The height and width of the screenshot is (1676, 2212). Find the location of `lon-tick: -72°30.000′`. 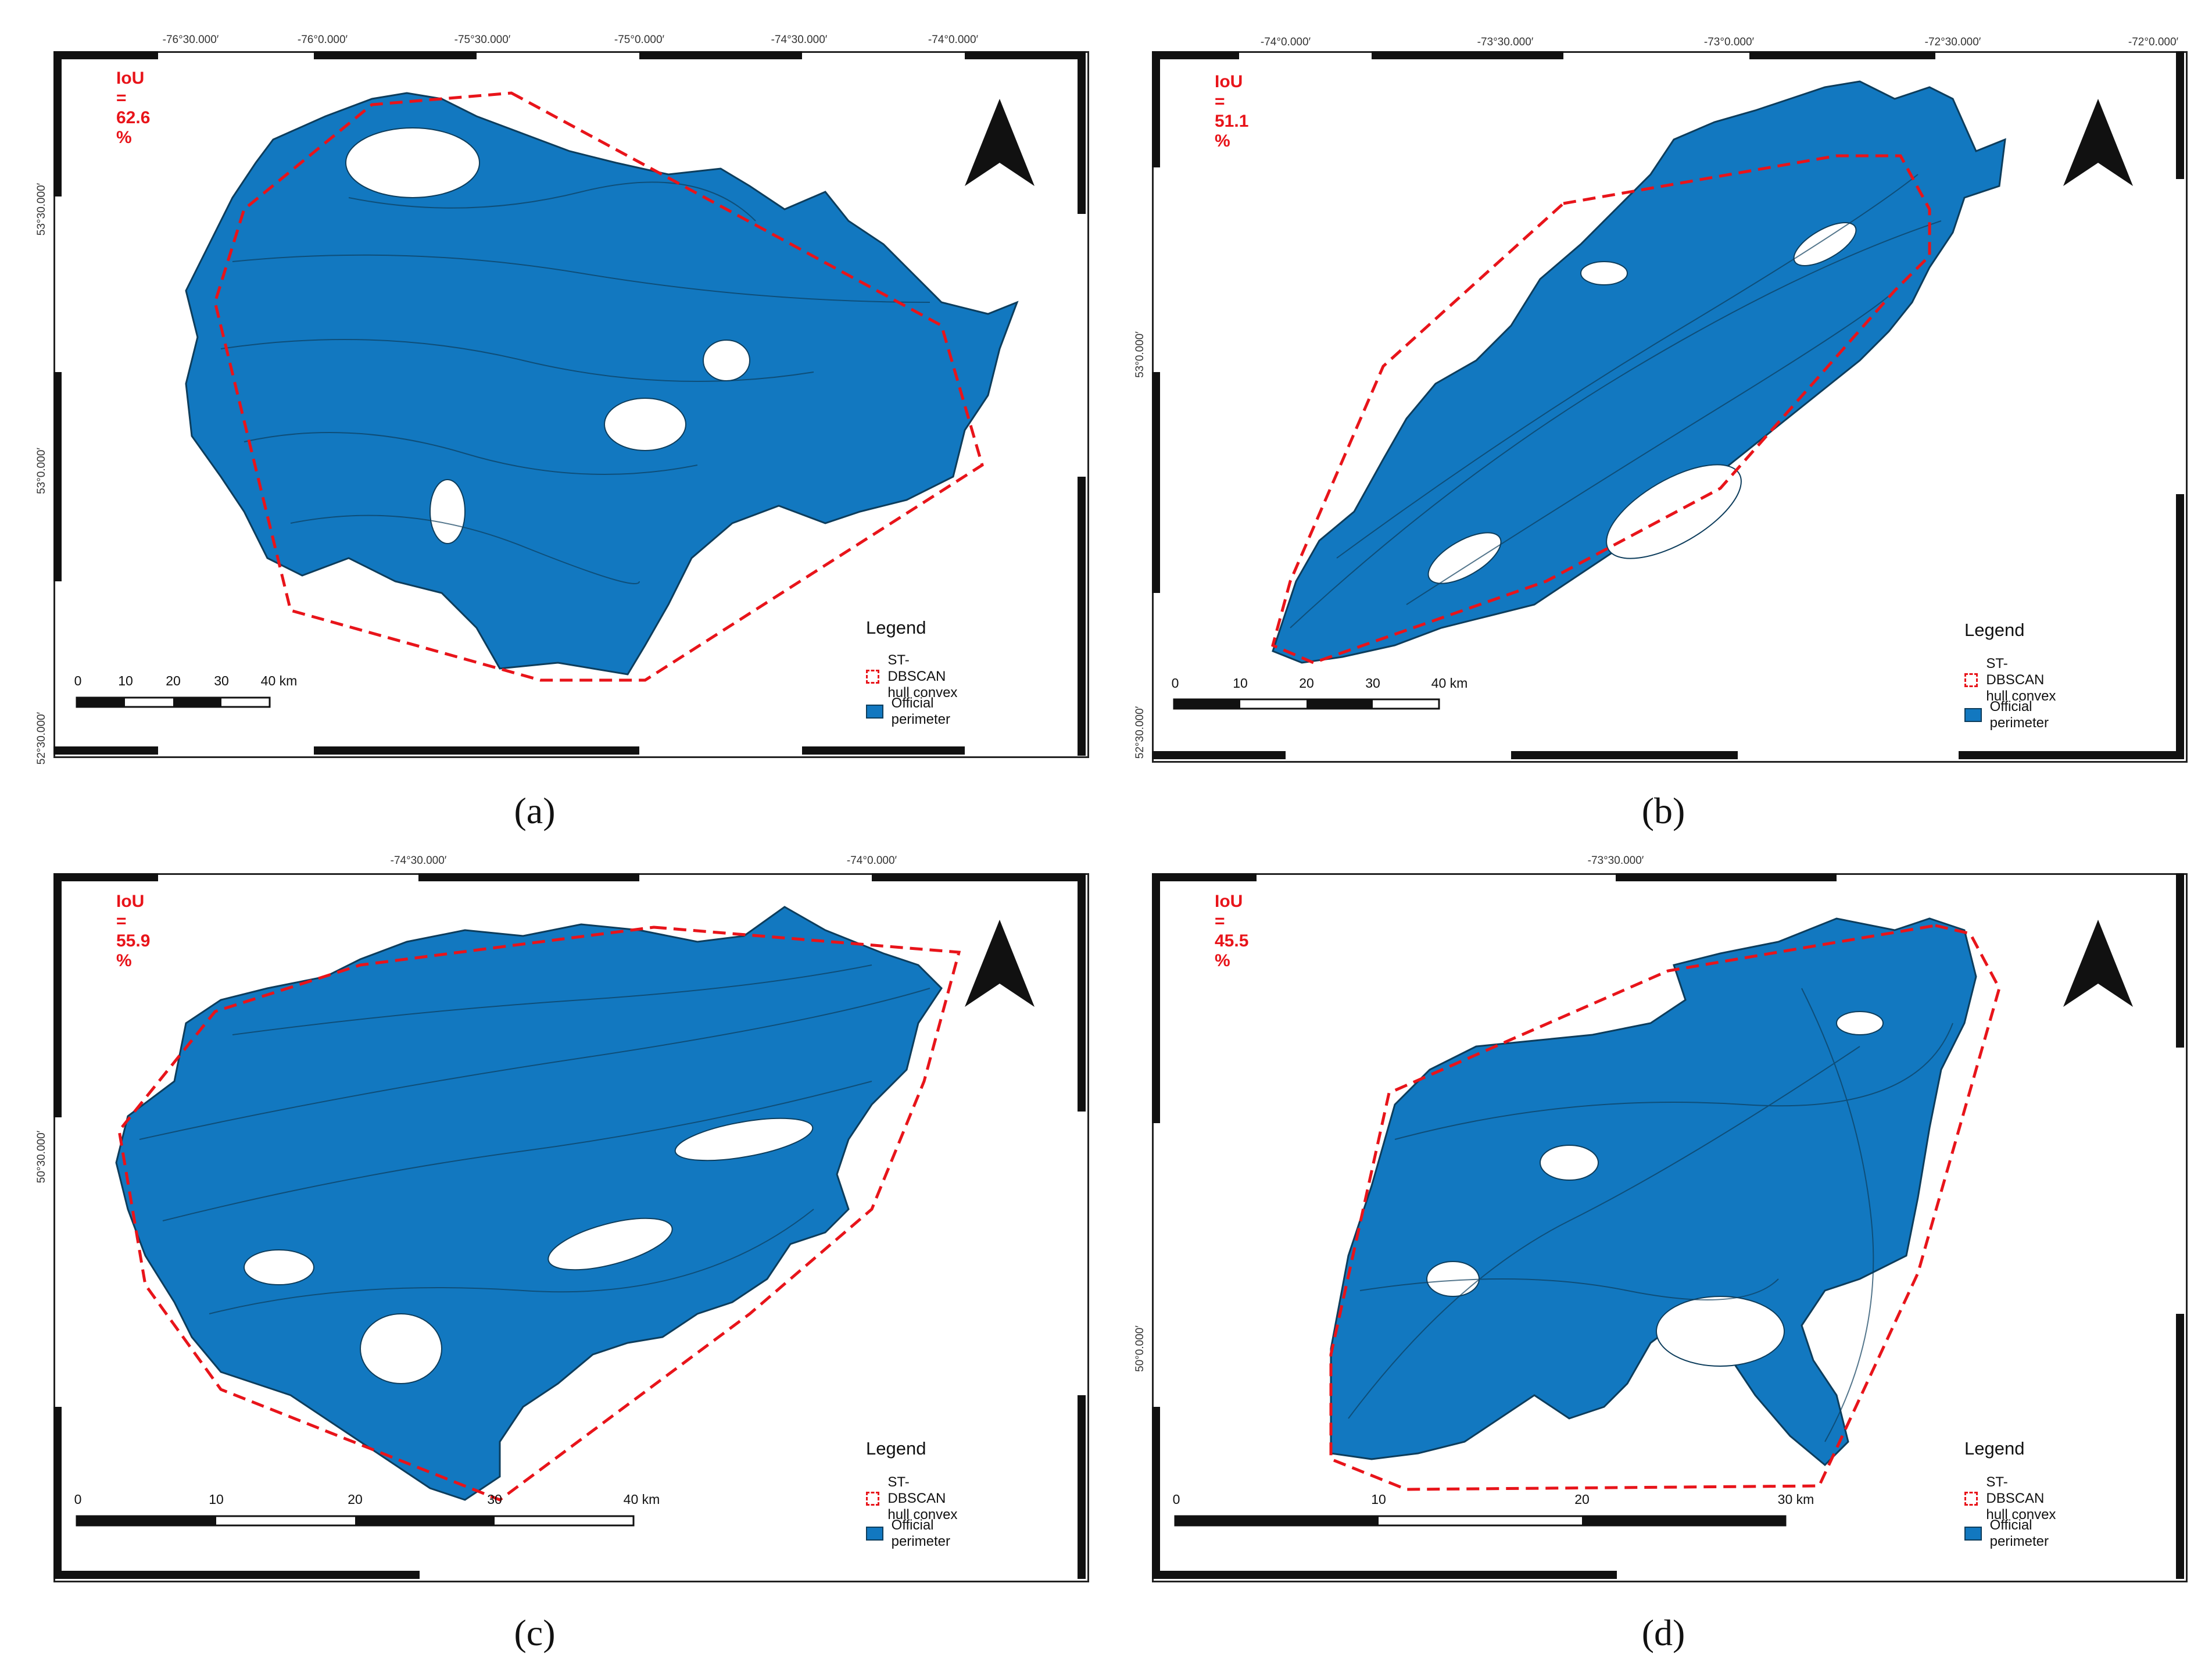

lon-tick: -72°30.000′ is located at coordinates (1952, 42).